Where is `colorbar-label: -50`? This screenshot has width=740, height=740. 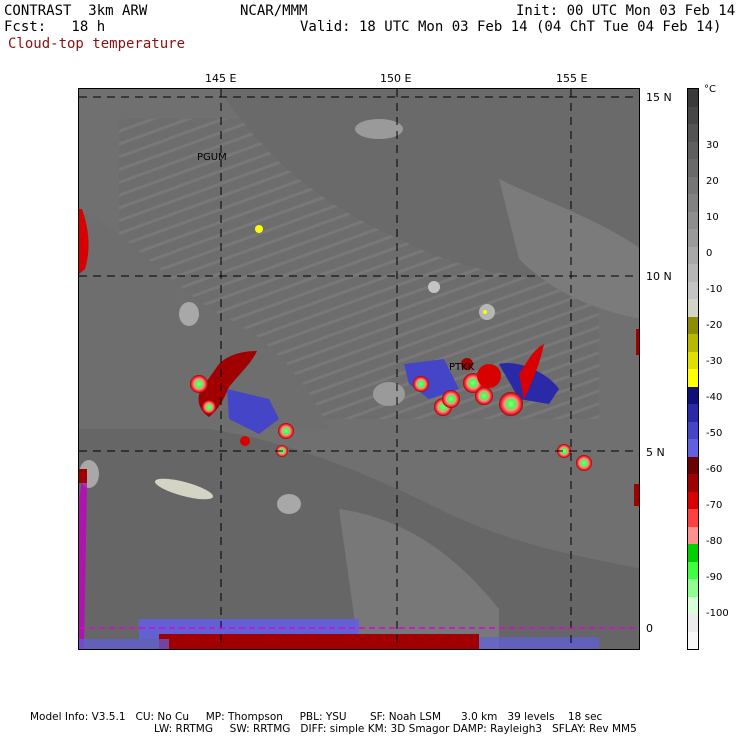 colorbar-label: -50 is located at coordinates (714, 433).